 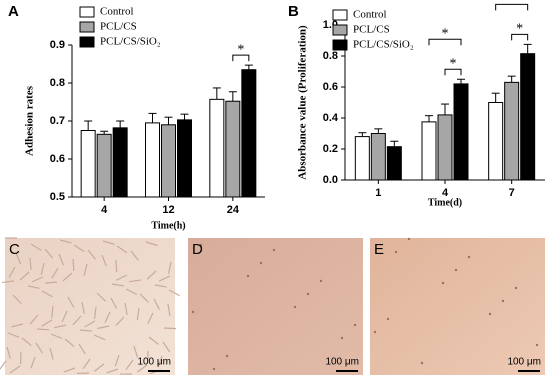 What do you see at coordinates (379, 249) in the screenshot?
I see `panel-label: E` at bounding box center [379, 249].